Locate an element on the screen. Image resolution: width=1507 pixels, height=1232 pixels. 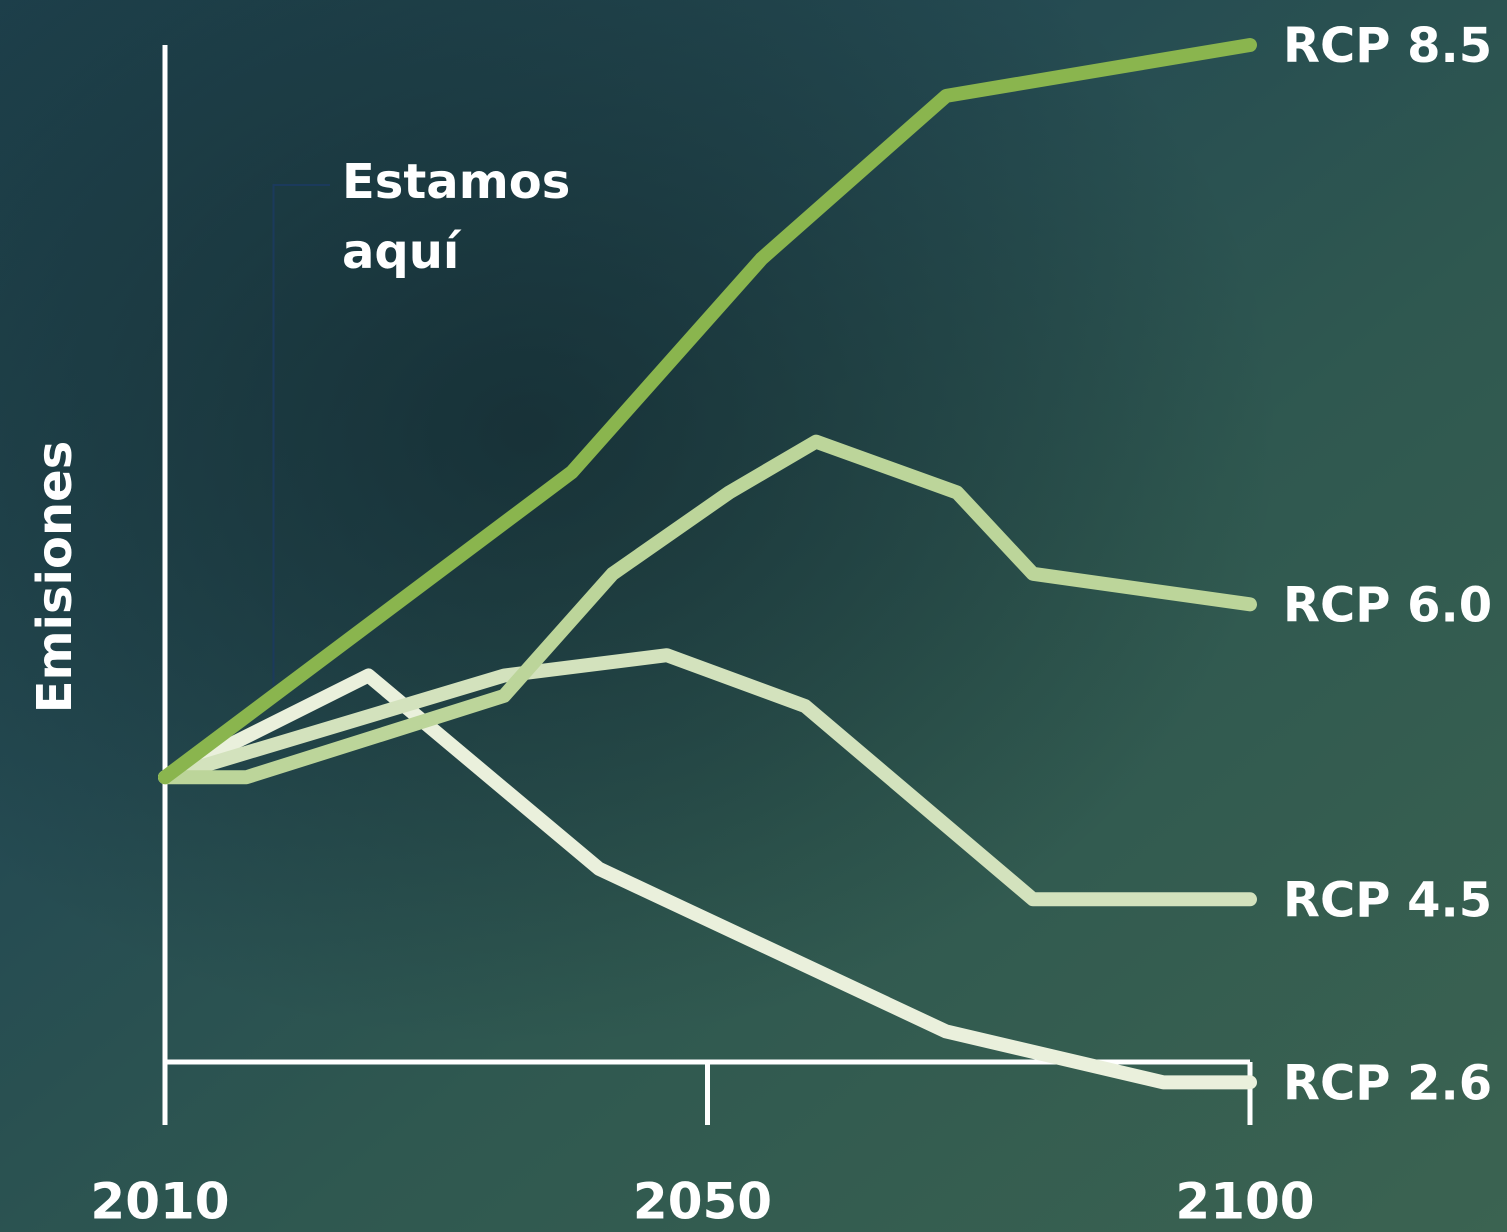
annotation-text: aquí is located at coordinates (402, 252).